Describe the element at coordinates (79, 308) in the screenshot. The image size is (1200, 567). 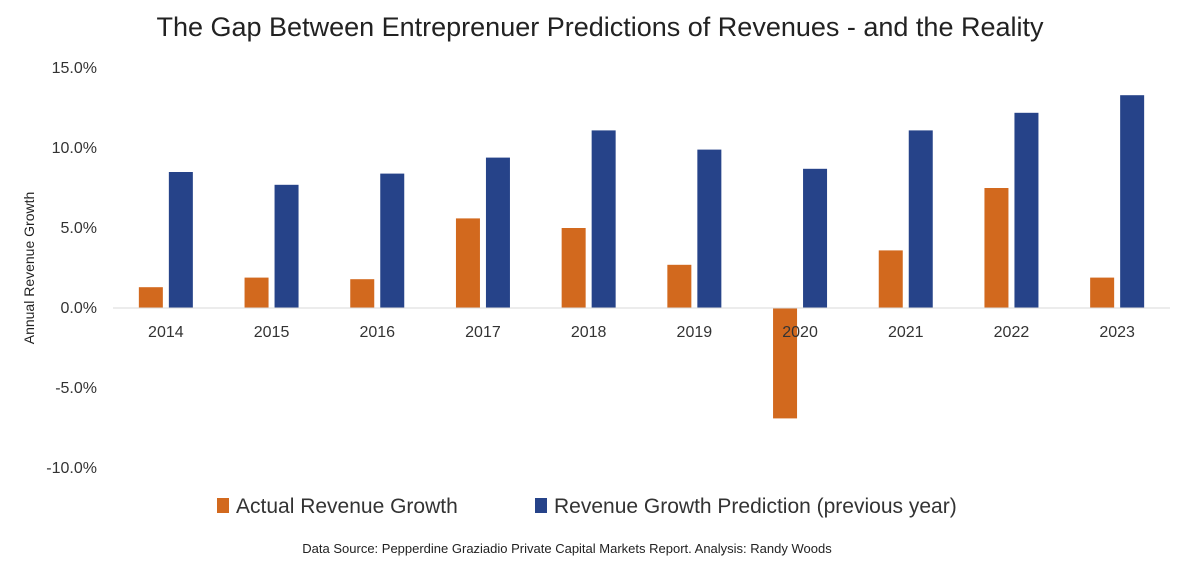
I see `y-tick-label: 0.0%` at that location.